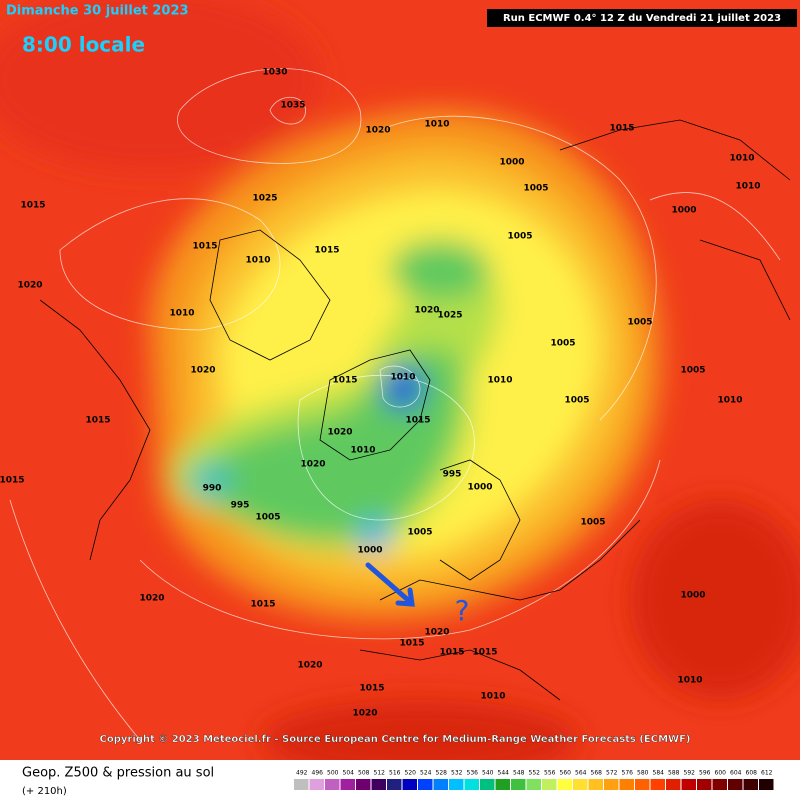 The width and height of the screenshot is (800, 804). I want to click on footer-subtitle: (+ 210h), so click(44, 791).